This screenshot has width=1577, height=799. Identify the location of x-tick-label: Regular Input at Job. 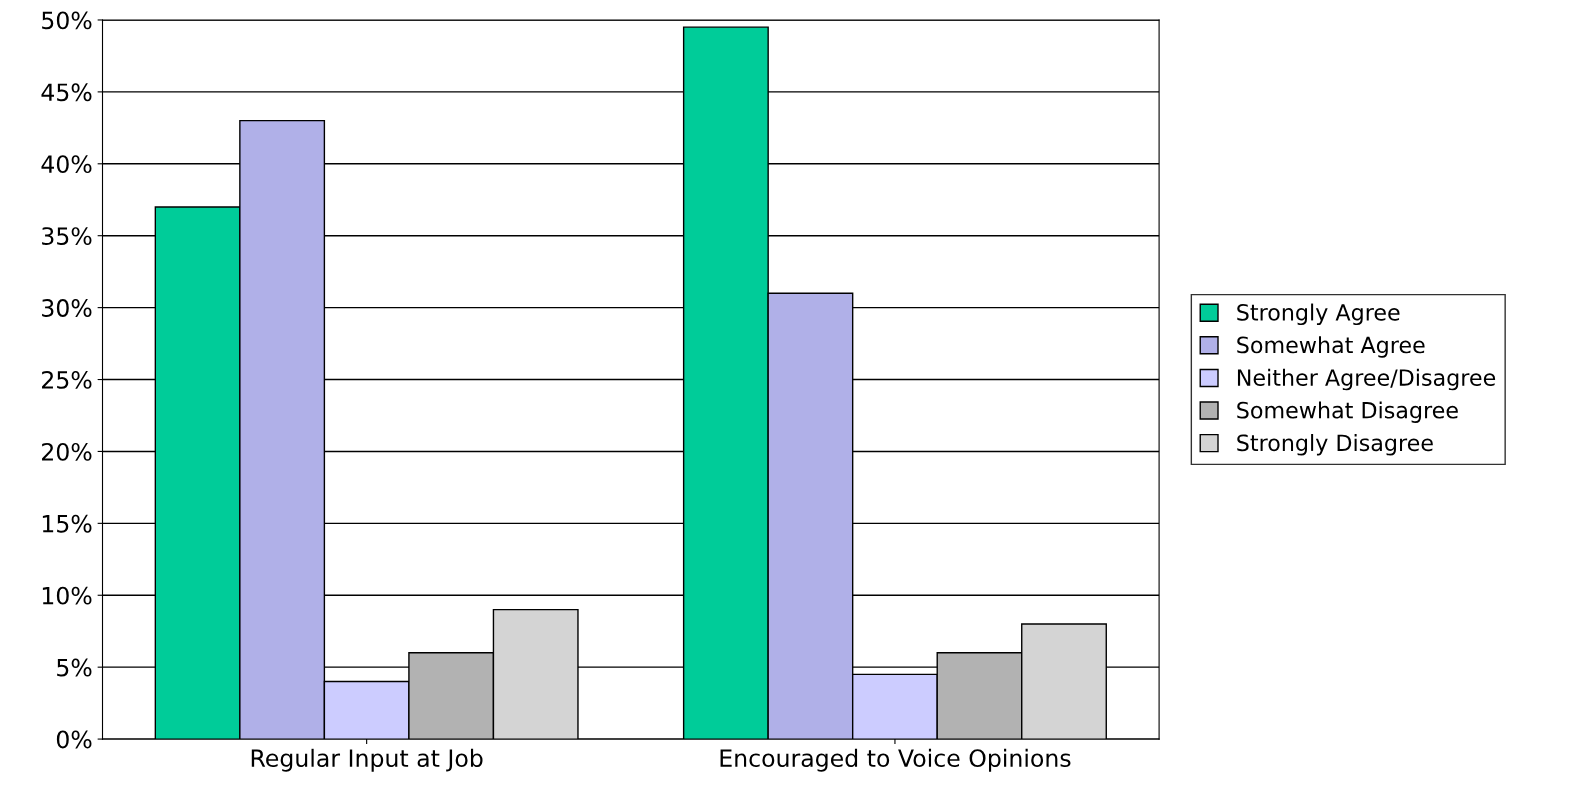
(367, 760).